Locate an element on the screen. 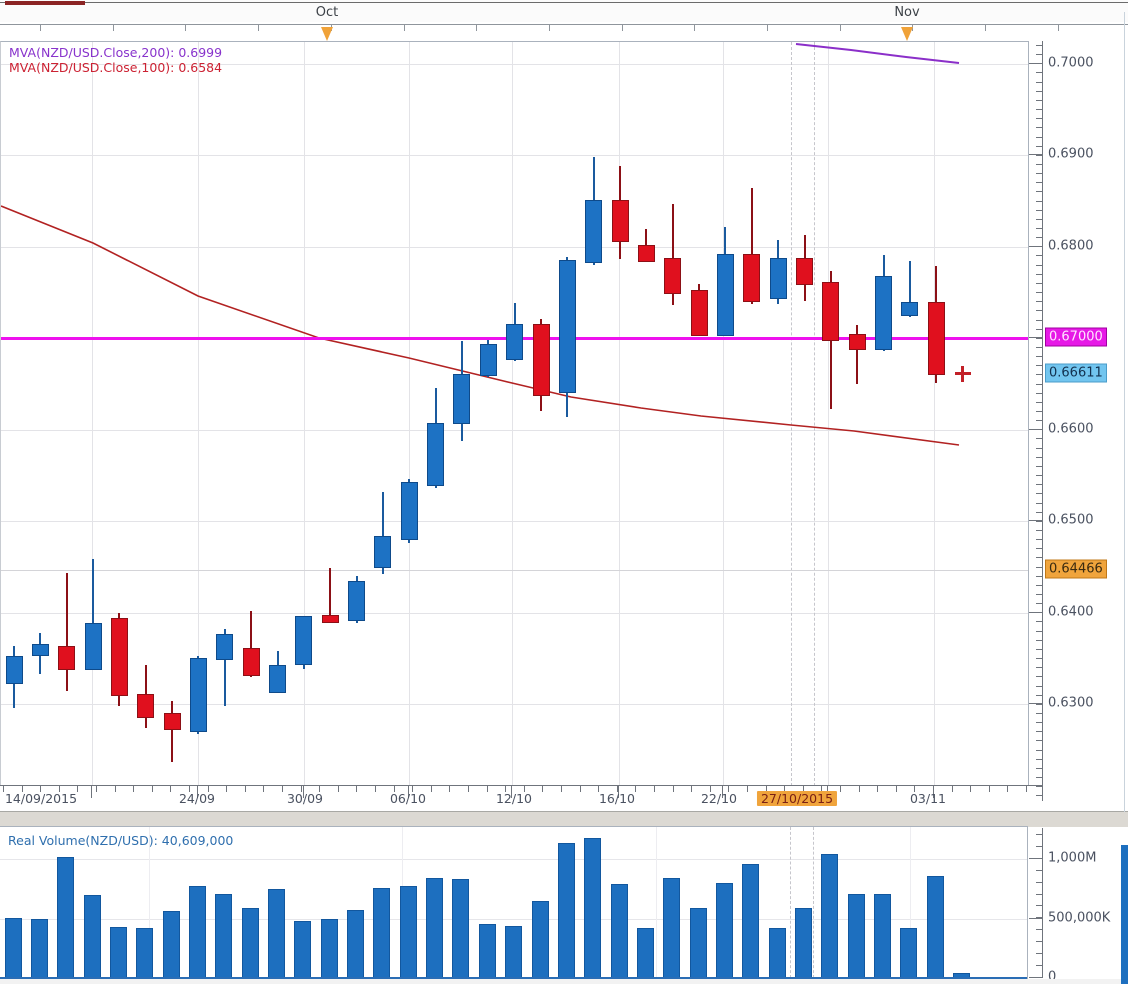 This screenshot has height=984, width=1128. volume-plot-area: Real Volume(NZD/USD): 40,609,000 is located at coordinates (514, 902).